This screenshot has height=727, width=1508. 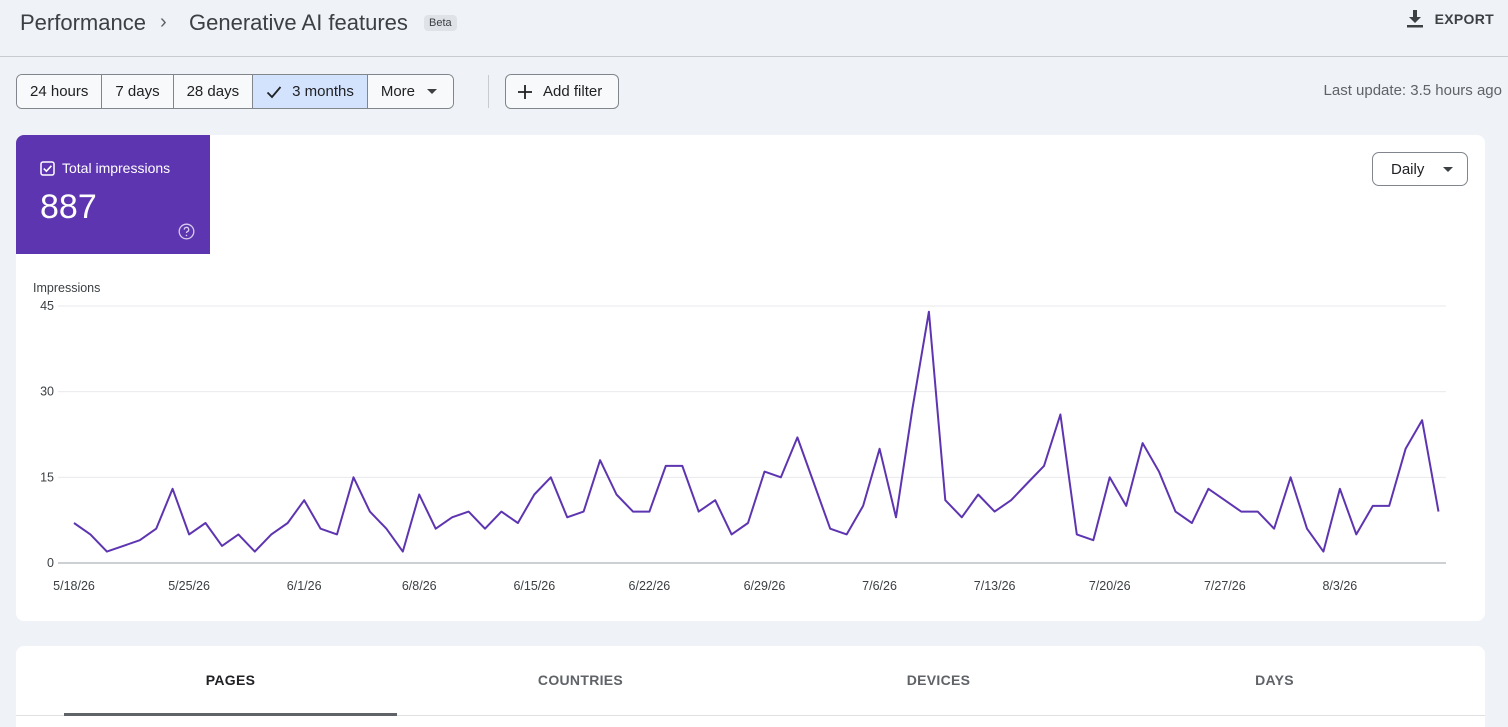 I want to click on export-button: EXPORT, so click(x=1450, y=19).